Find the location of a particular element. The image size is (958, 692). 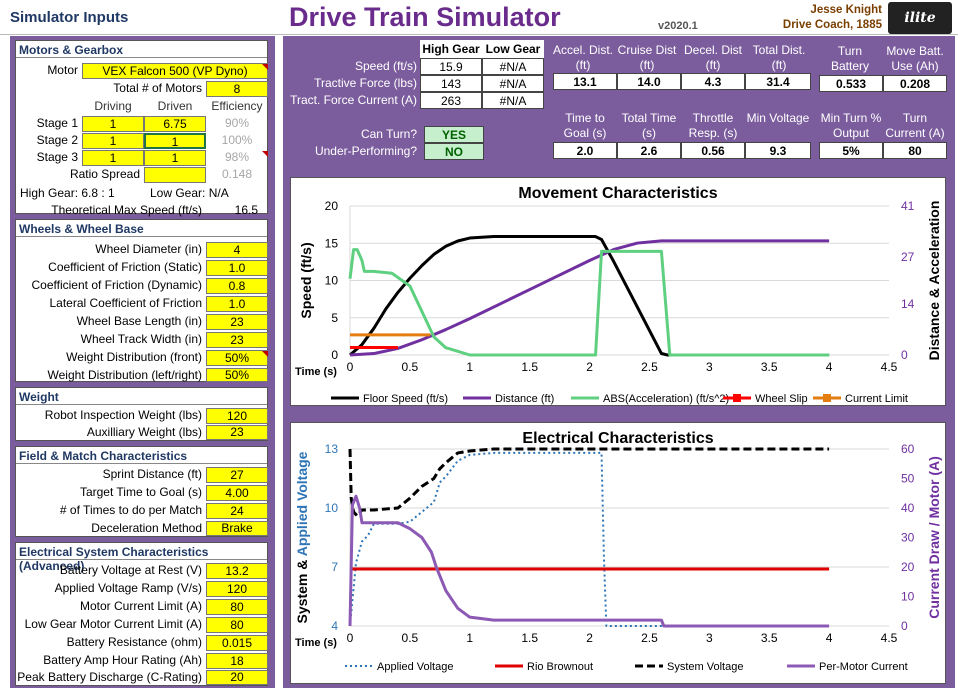

weight-lr-input: 50% is located at coordinates (237, 375).